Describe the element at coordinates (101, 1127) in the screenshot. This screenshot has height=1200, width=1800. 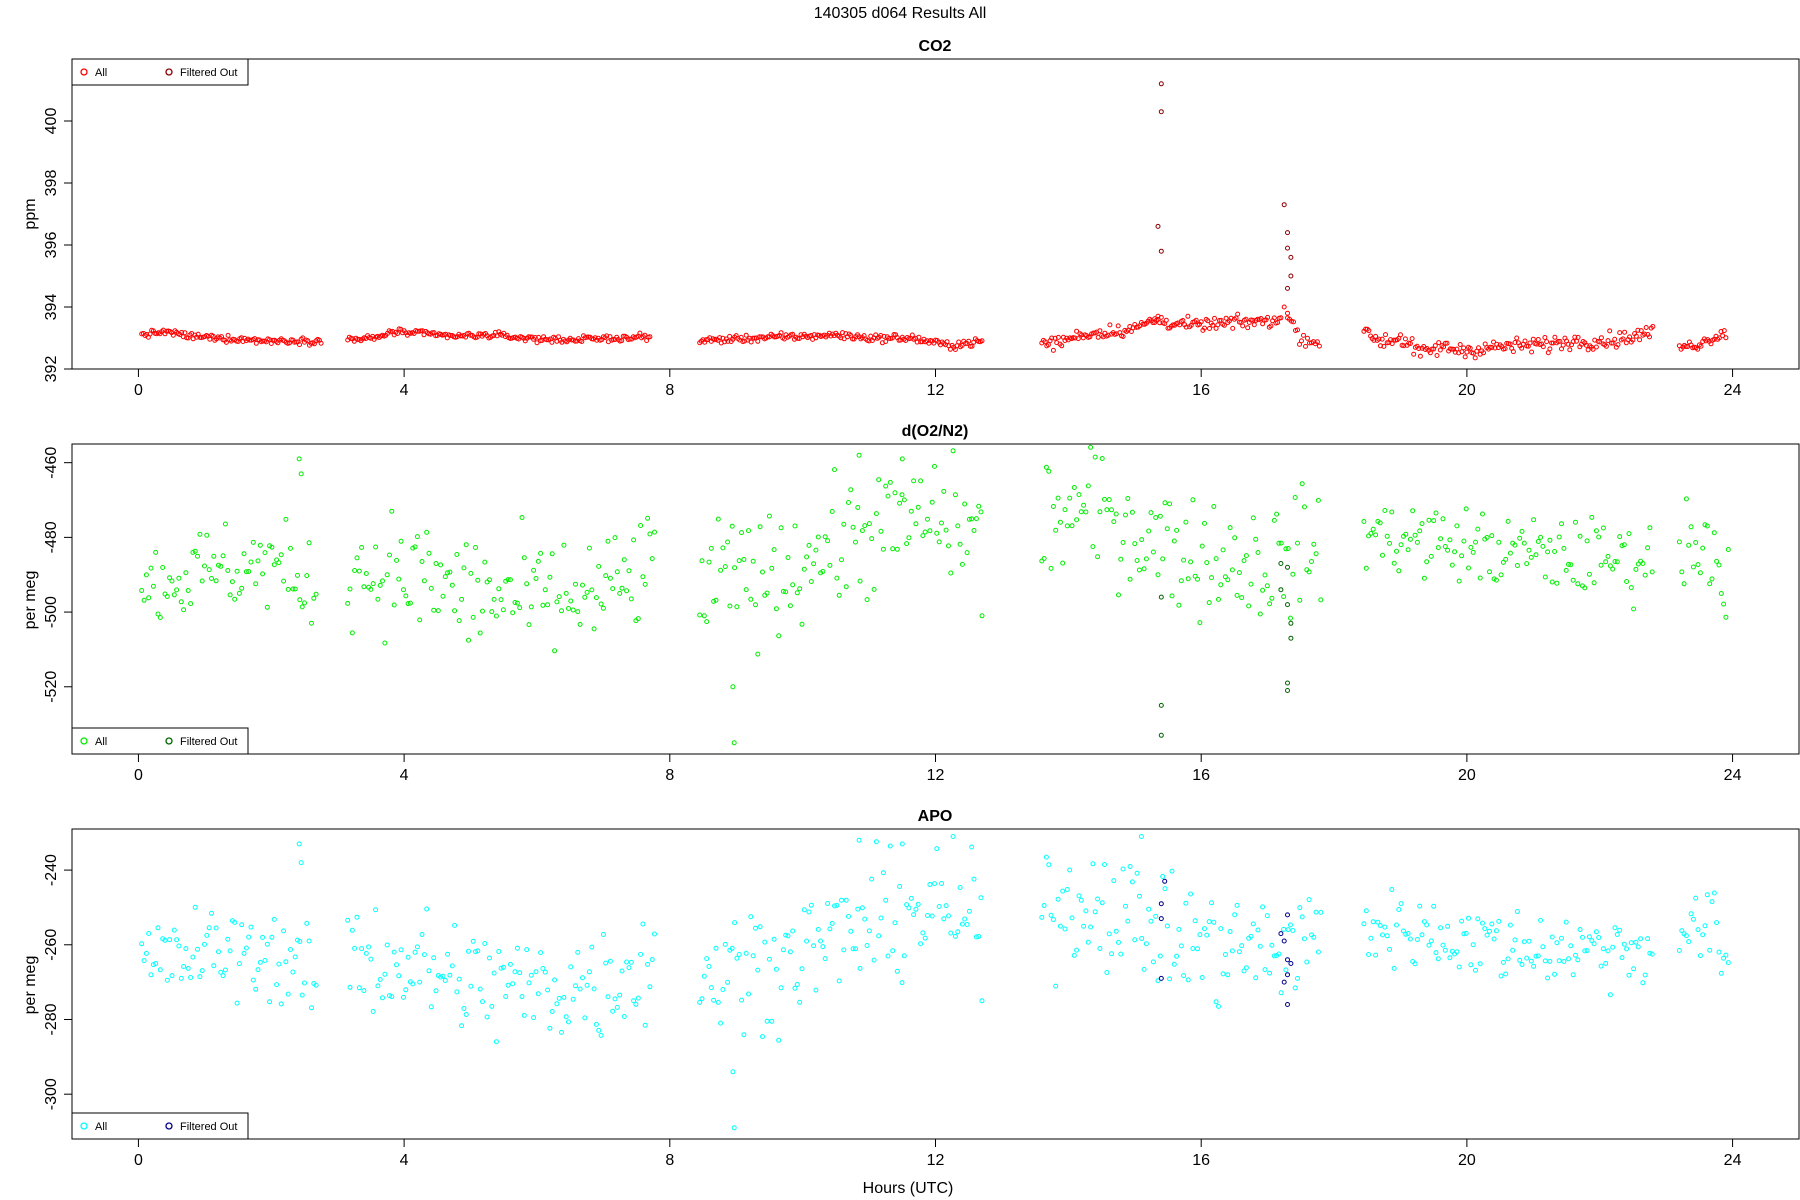
I see `legend-label-all-apo: All` at that location.